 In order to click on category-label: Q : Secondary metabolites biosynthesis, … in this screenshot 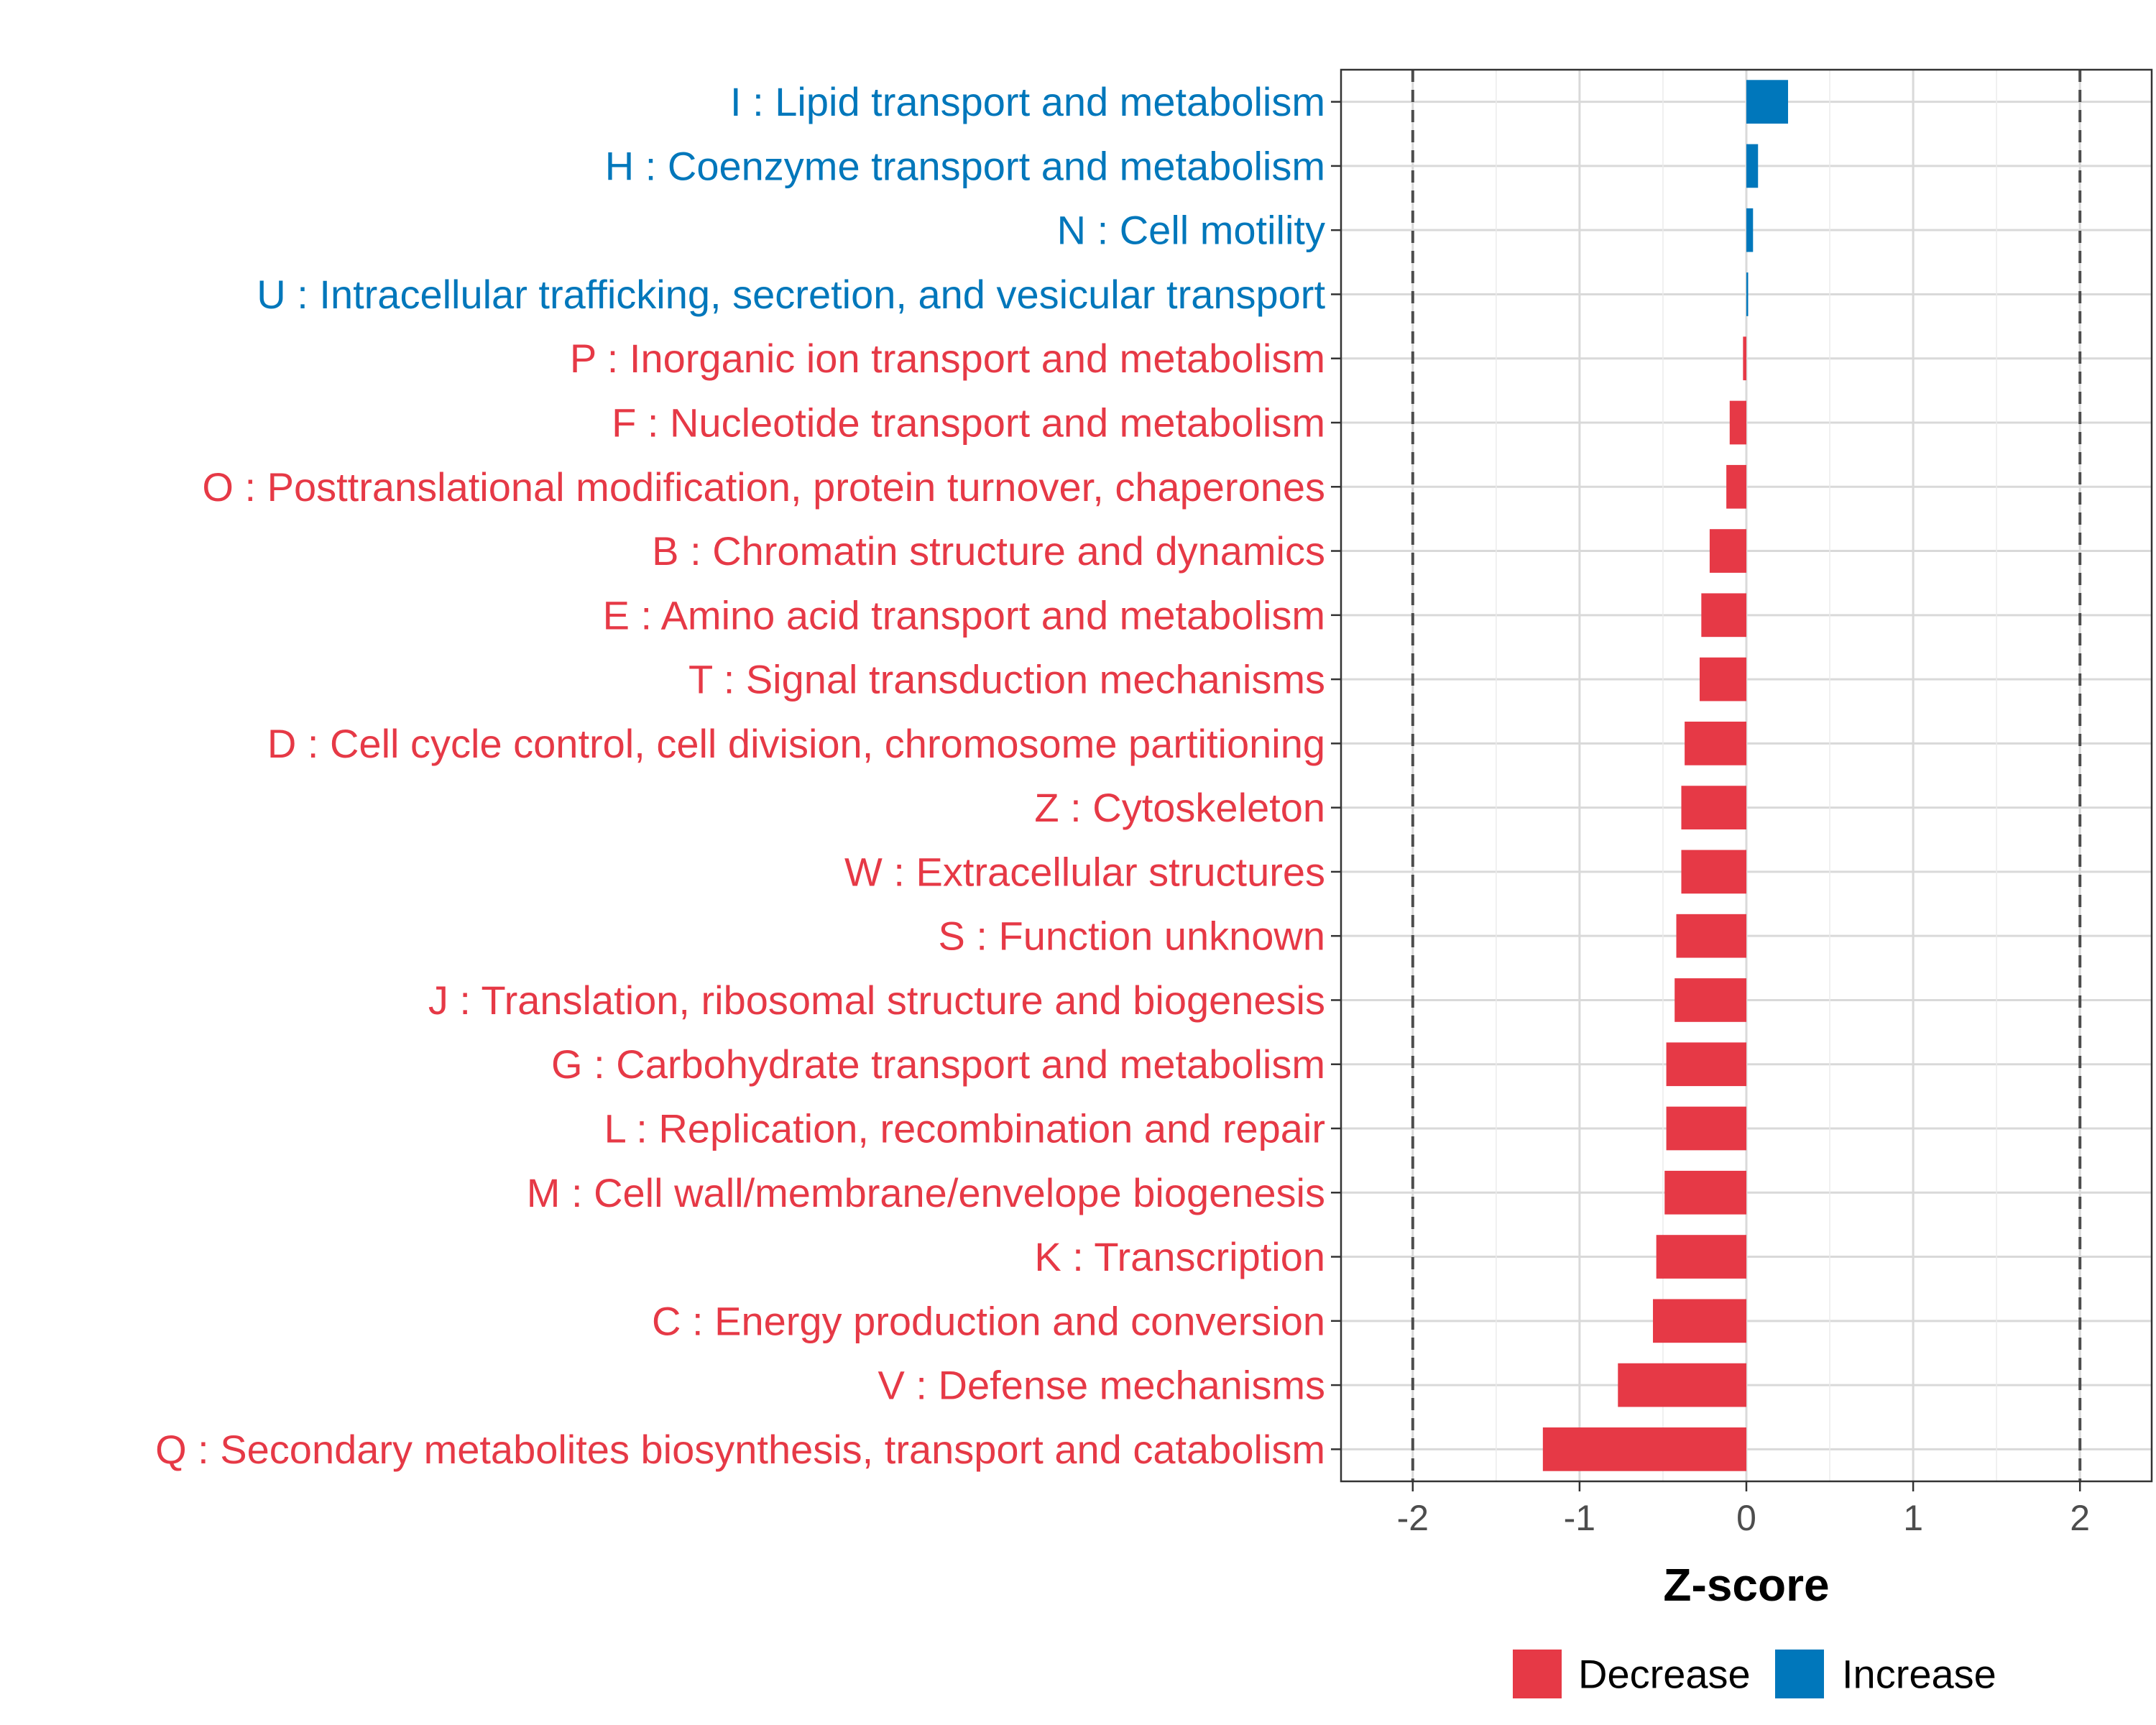, I will do `click(740, 1449)`.